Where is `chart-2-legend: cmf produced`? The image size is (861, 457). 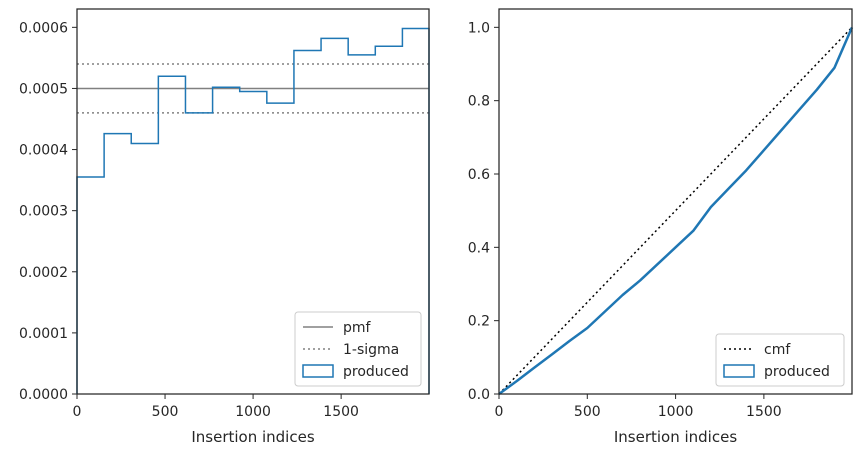 chart-2-legend: cmf produced is located at coordinates (780, 360).